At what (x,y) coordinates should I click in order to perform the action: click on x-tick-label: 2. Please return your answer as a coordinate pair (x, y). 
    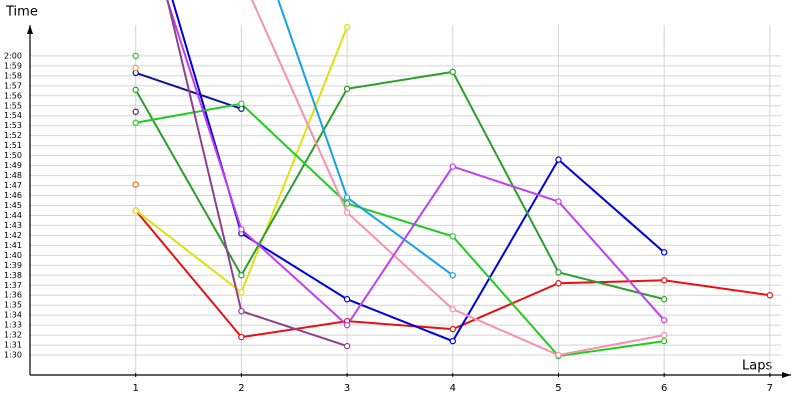
    Looking at the image, I should click on (241, 388).